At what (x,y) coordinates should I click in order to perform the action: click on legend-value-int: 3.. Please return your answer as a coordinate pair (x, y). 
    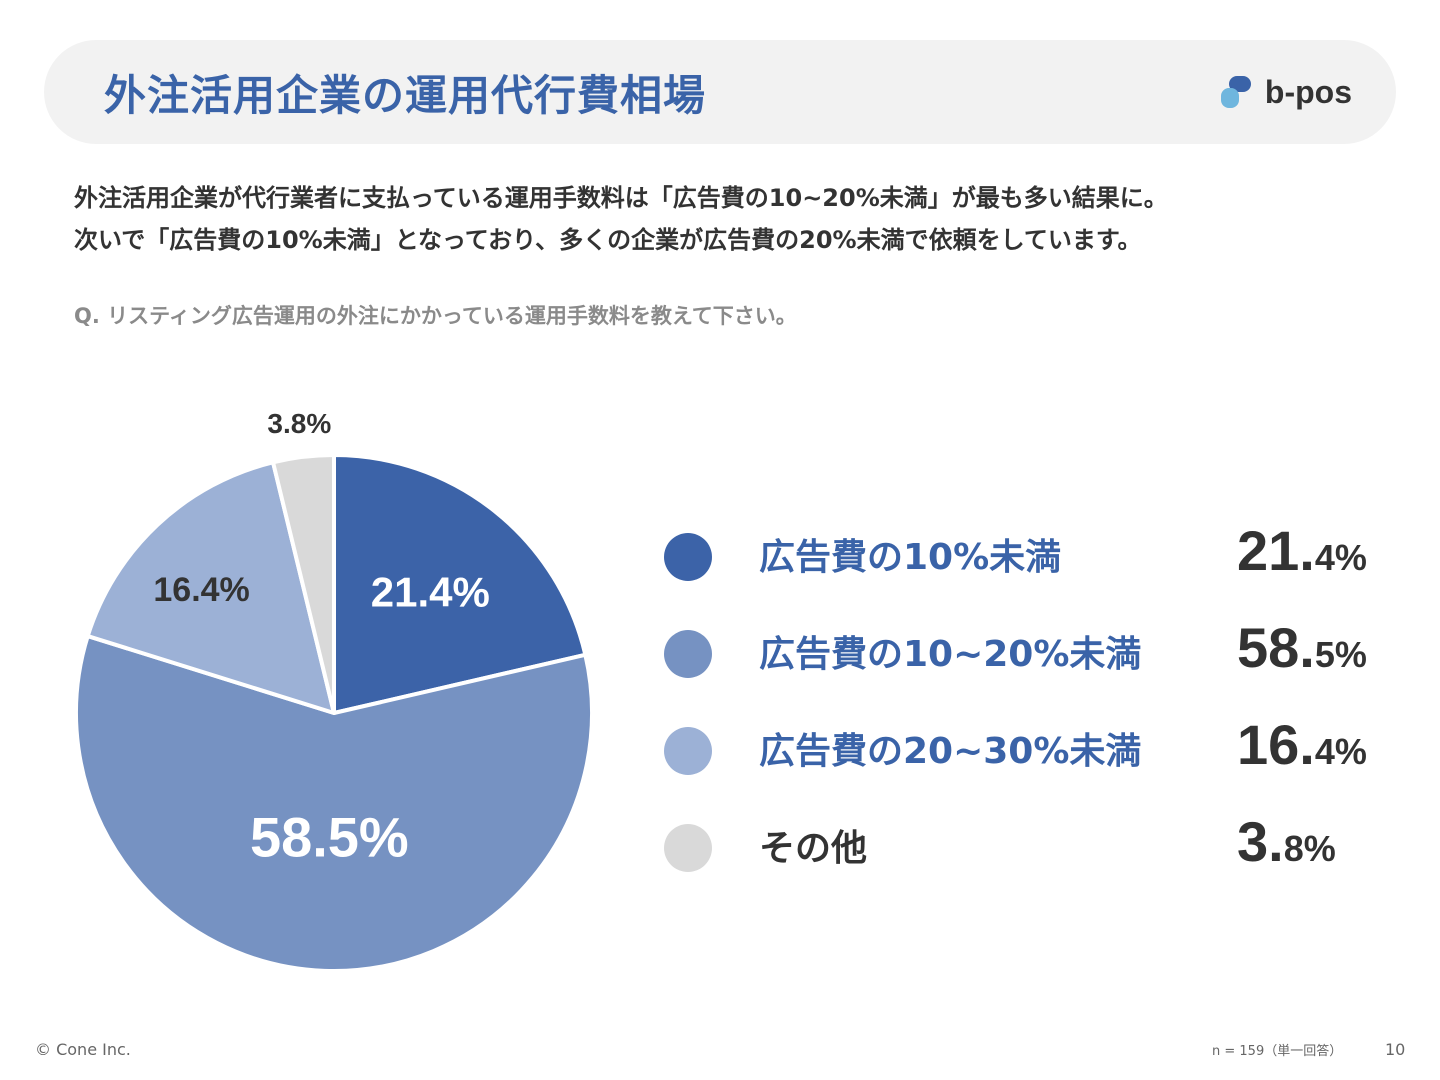
    Looking at the image, I should click on (1260, 841).